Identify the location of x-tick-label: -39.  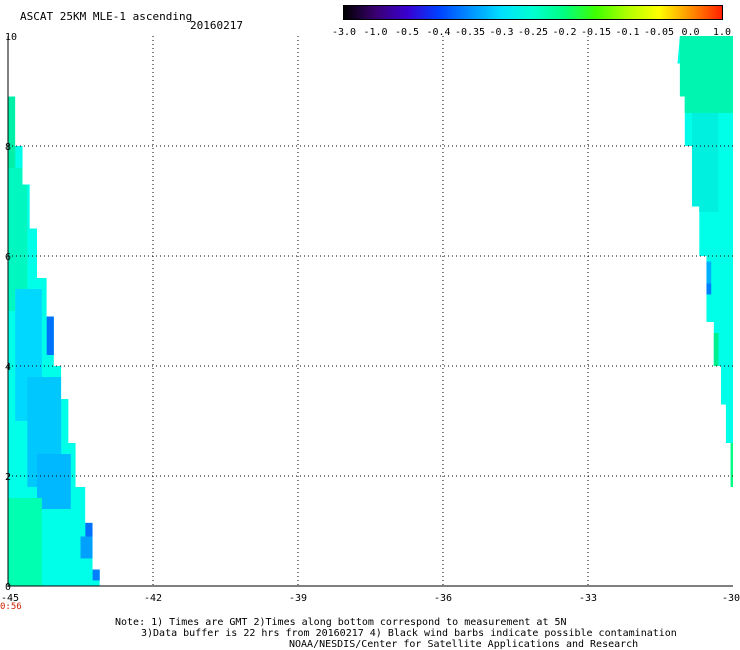
(298, 598).